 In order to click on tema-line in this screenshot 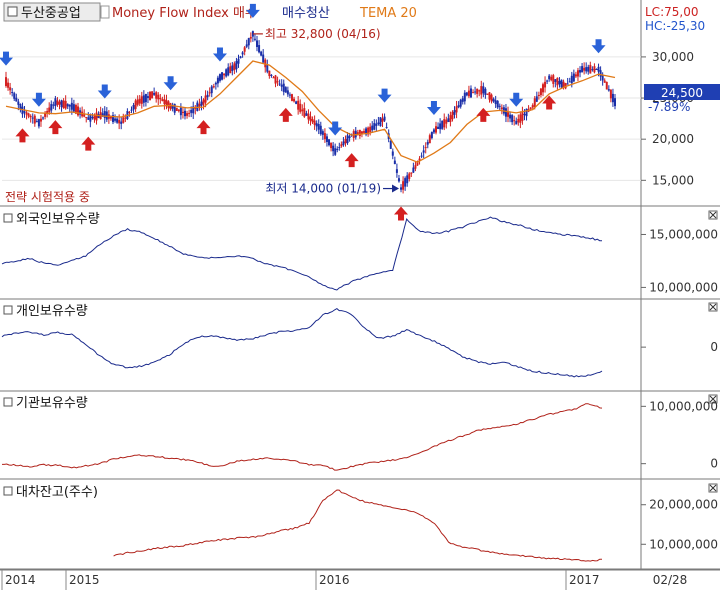, I will do `click(310, 111)`.